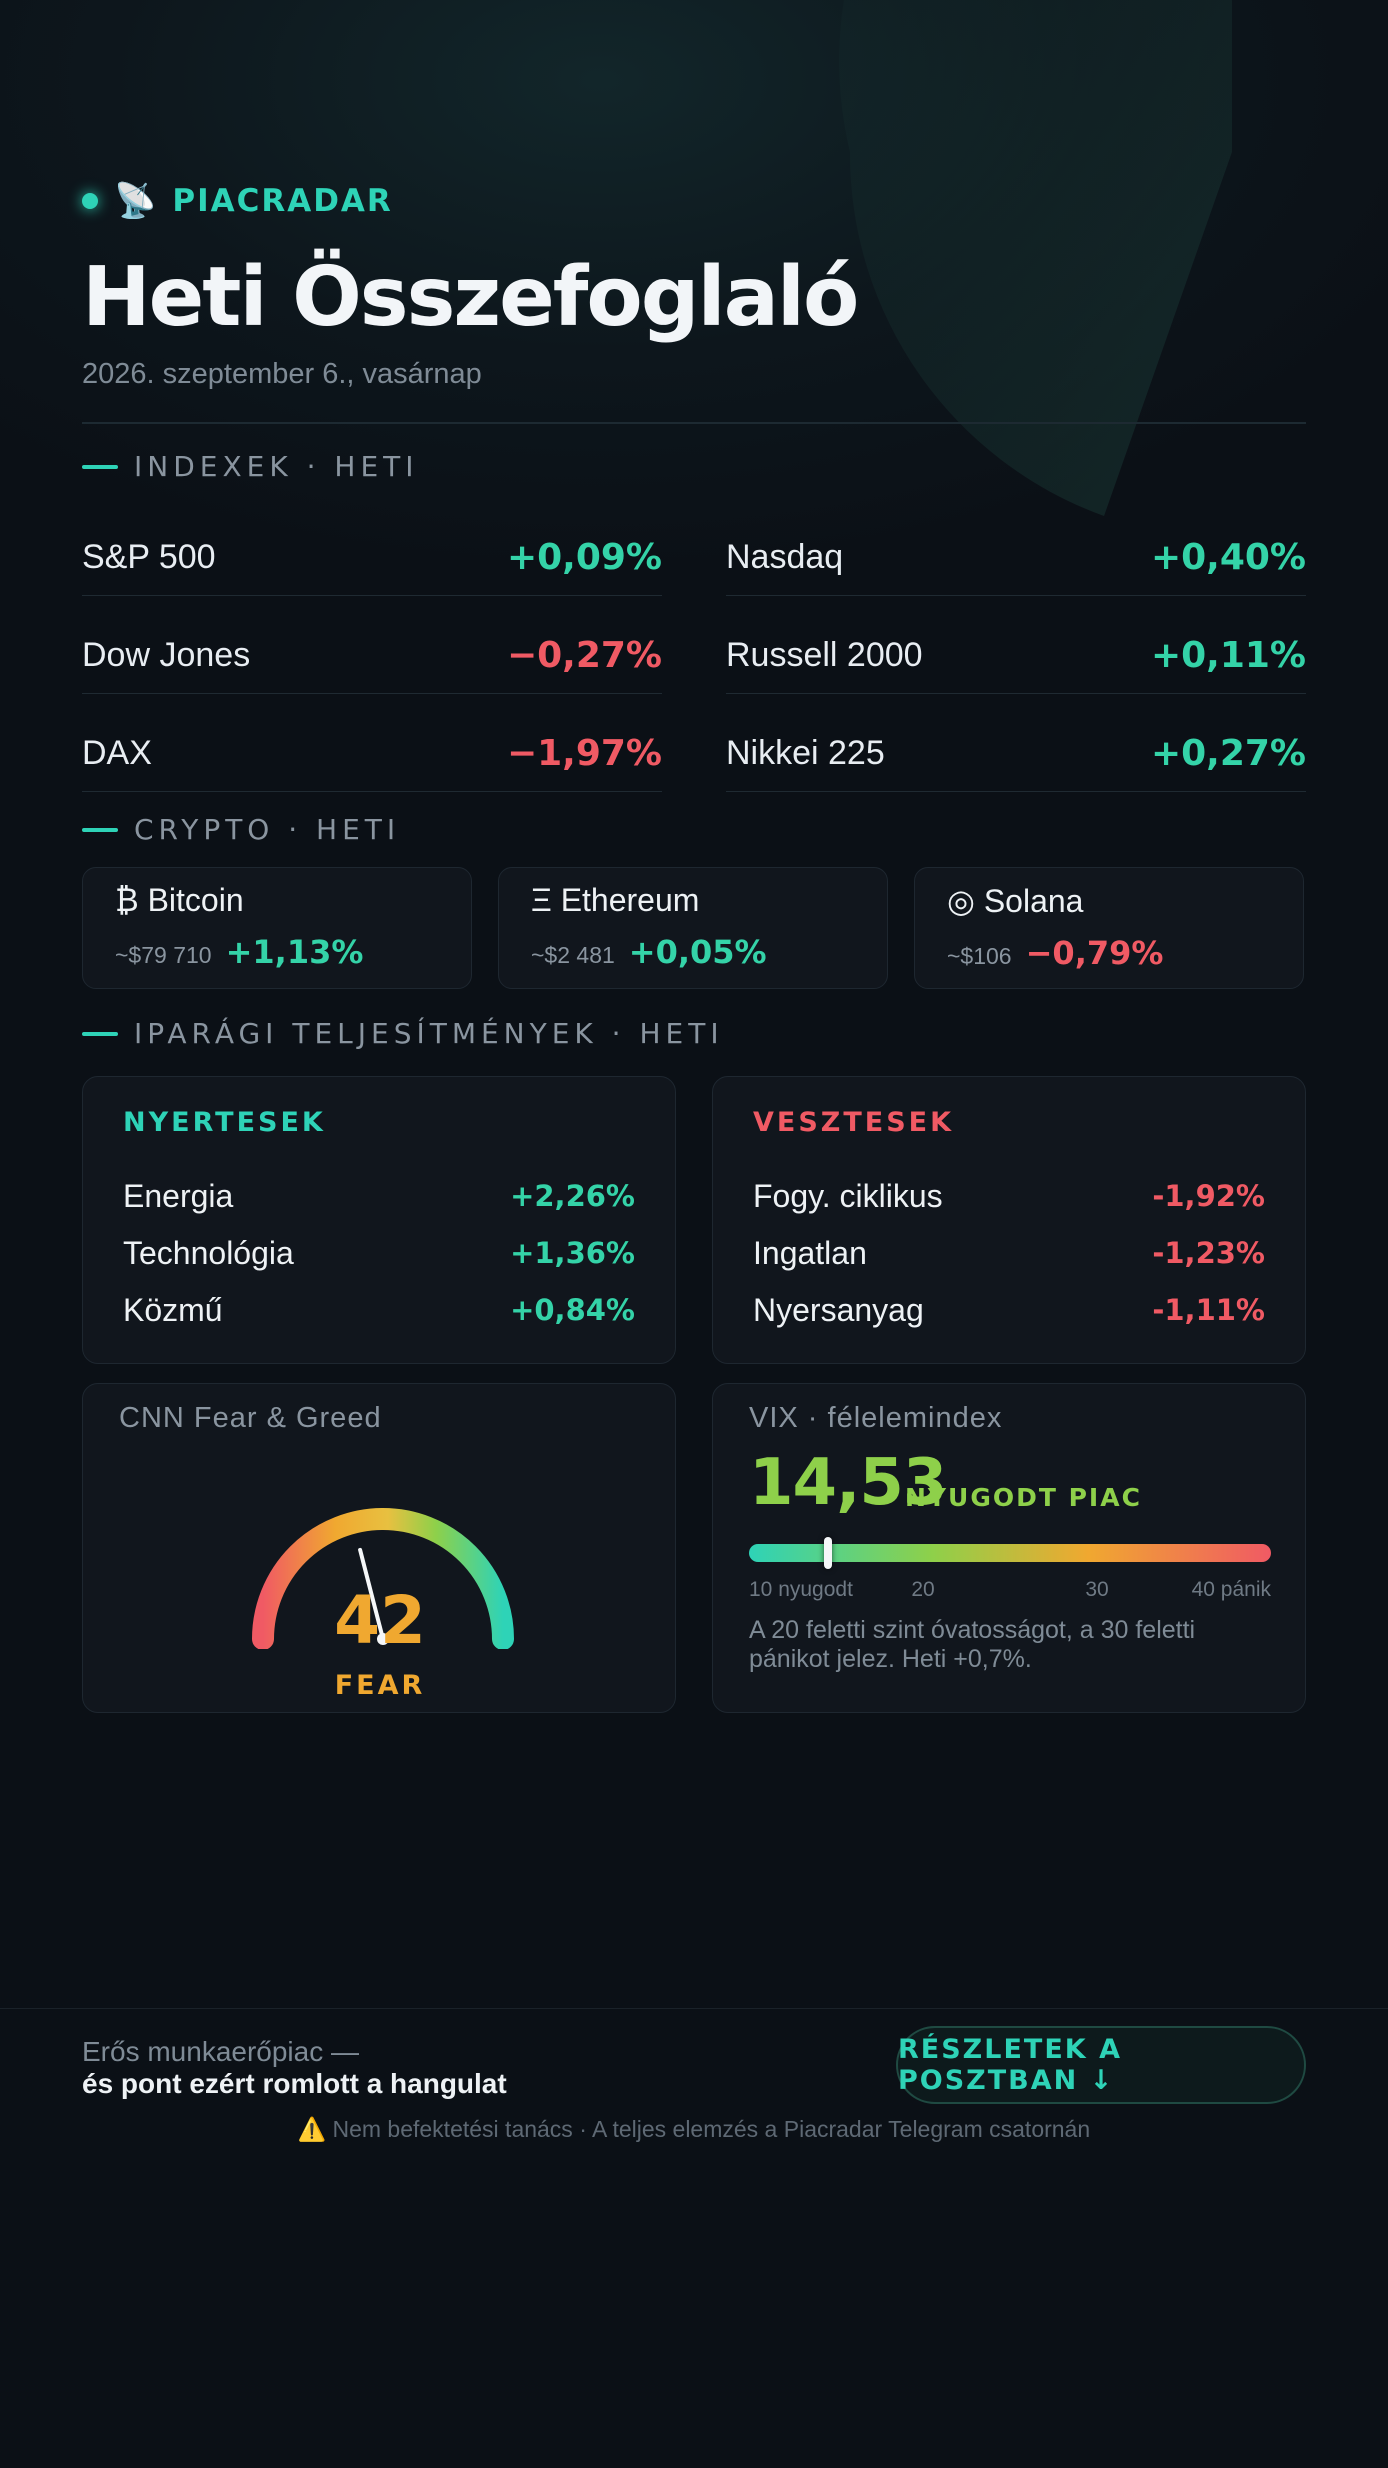 The width and height of the screenshot is (1388, 2468). I want to click on brand-header: 📡 PIACRADAR, so click(237, 201).